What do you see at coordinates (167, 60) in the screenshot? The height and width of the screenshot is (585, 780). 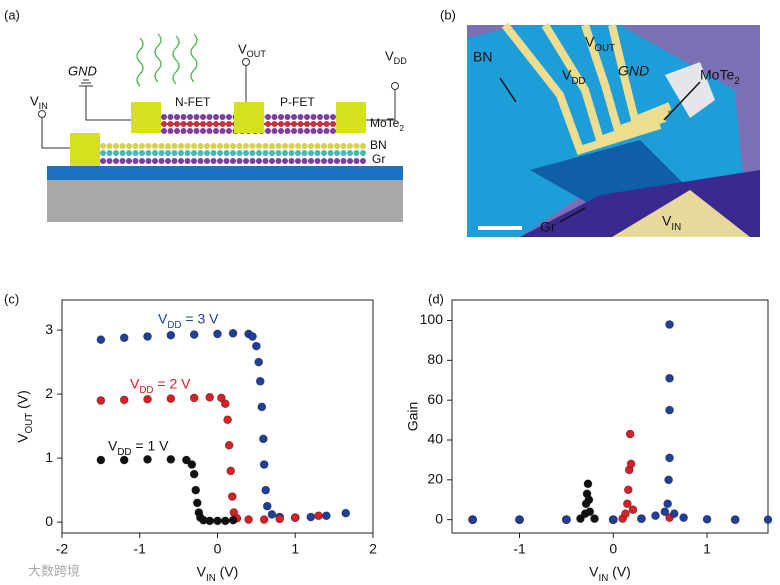 I see `light` at bounding box center [167, 60].